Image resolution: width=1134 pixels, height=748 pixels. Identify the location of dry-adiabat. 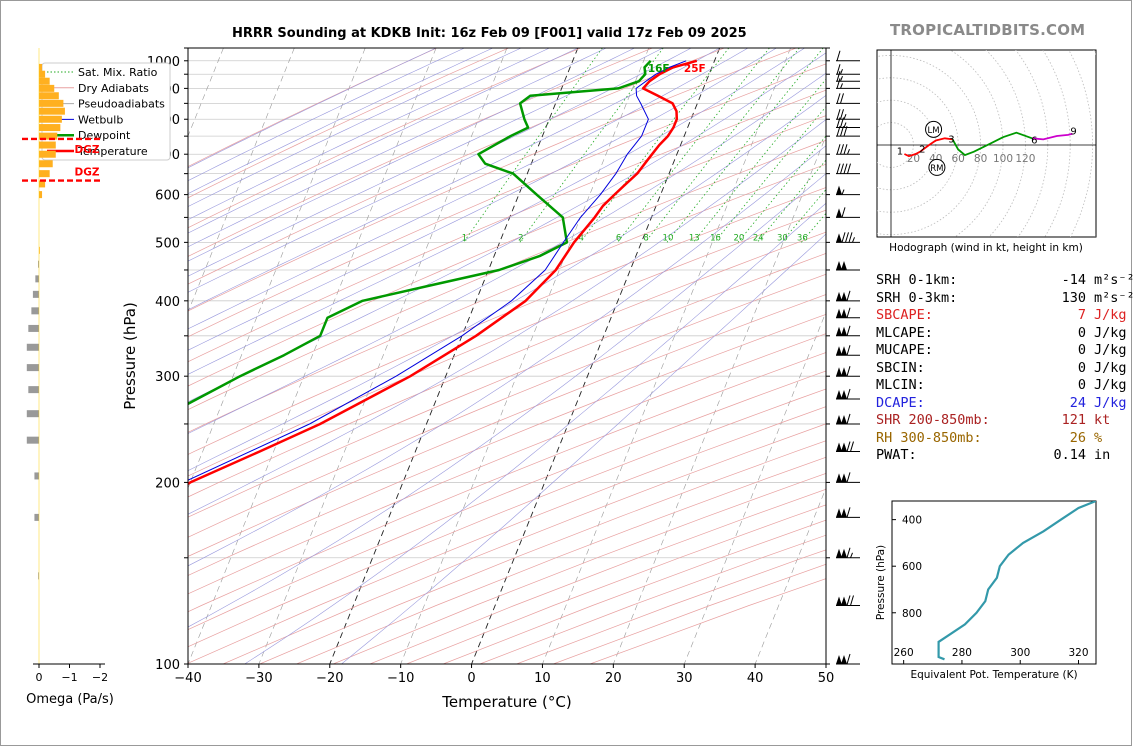
(348, 123).